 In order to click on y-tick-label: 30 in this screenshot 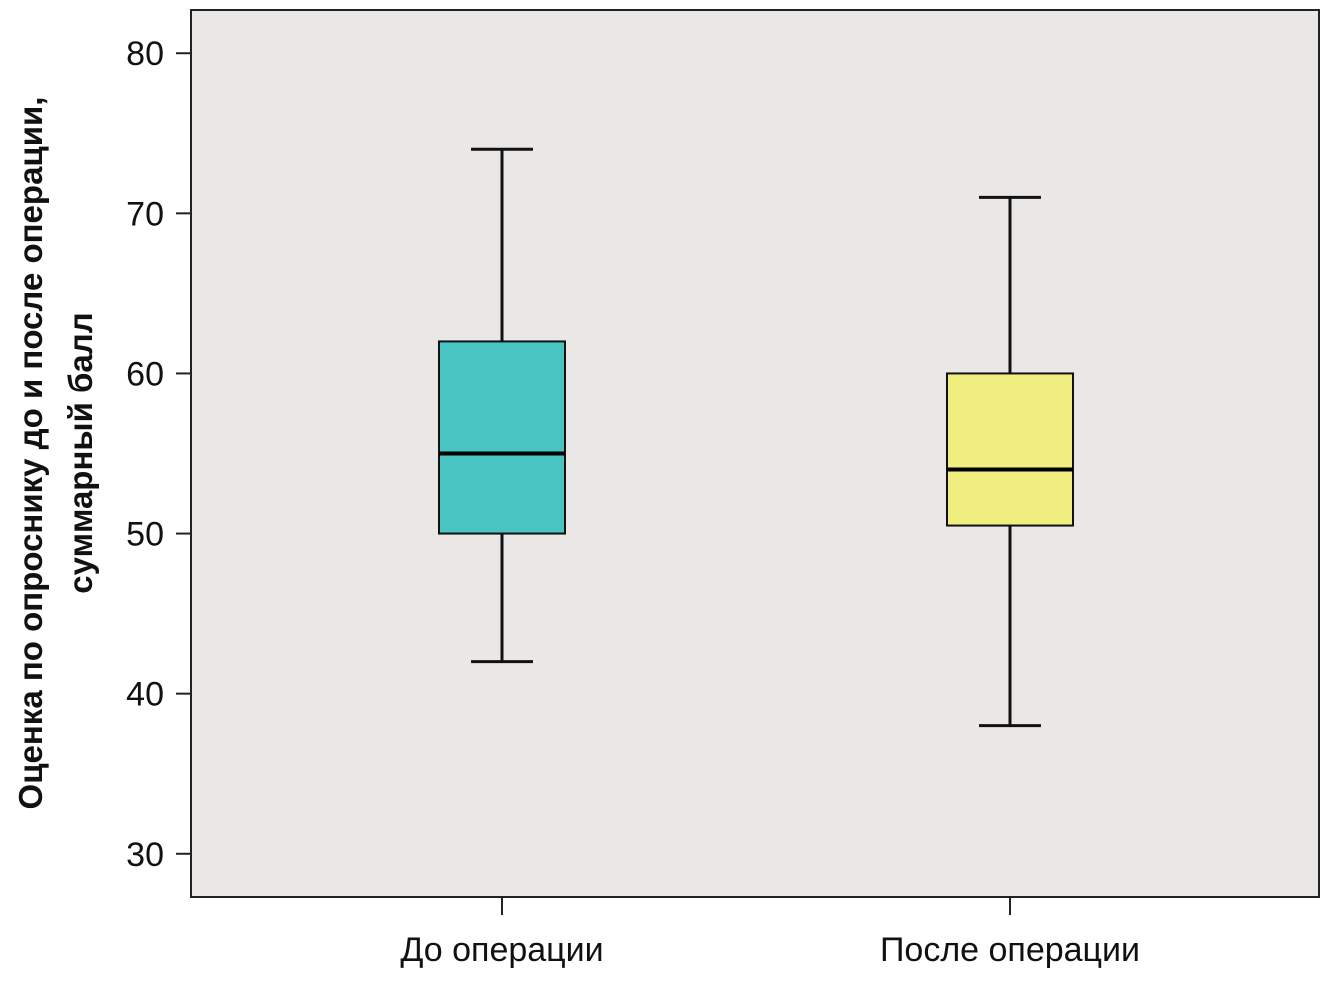, I will do `click(145, 855)`.